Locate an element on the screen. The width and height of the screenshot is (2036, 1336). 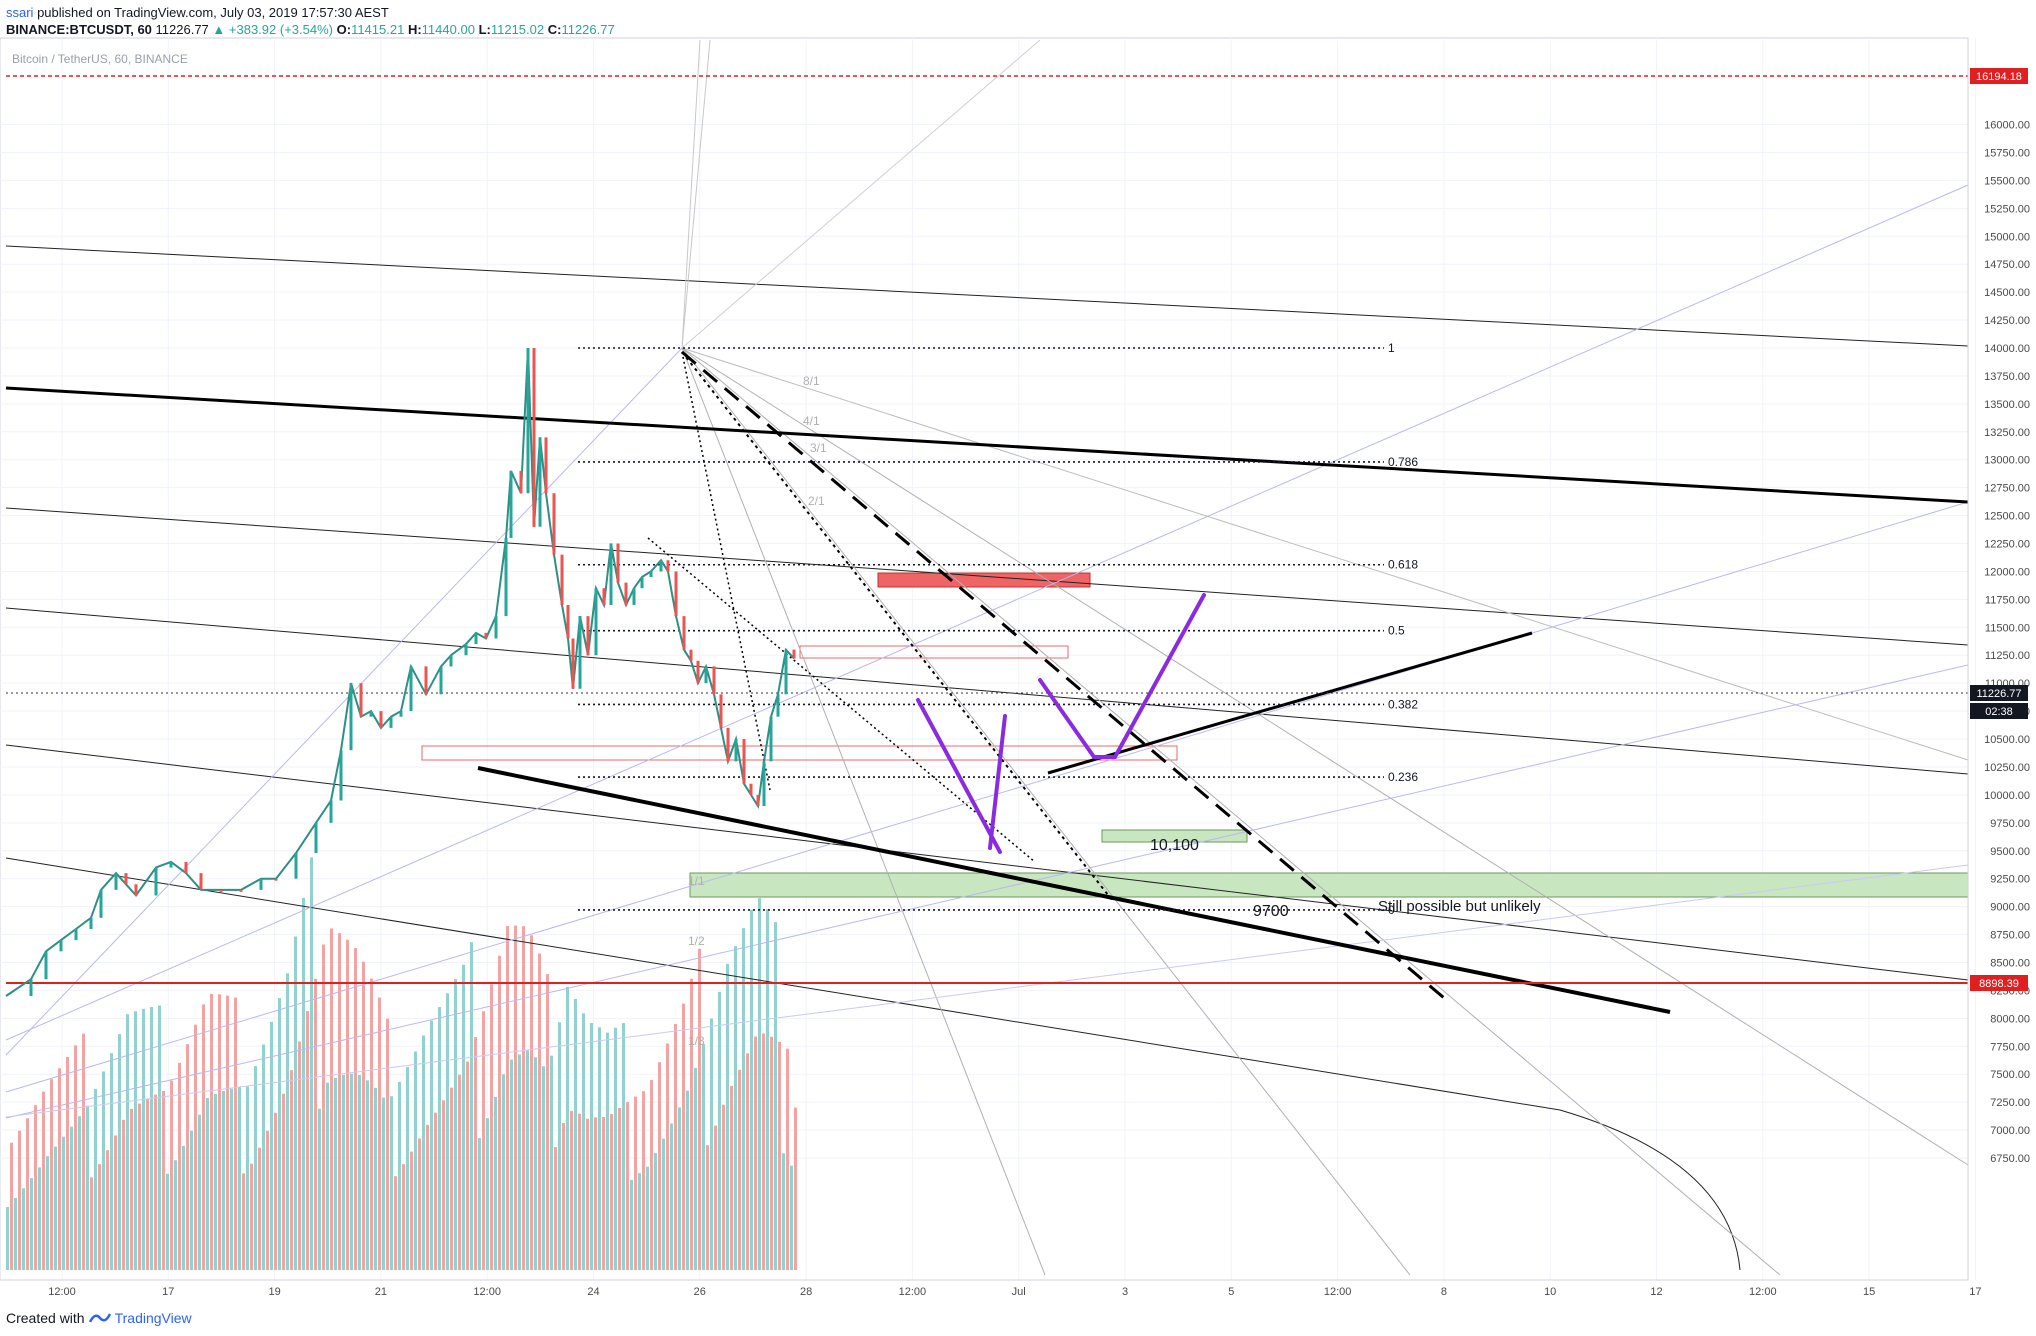
y-tick-label: 7500.00 is located at coordinates (2010, 1075).